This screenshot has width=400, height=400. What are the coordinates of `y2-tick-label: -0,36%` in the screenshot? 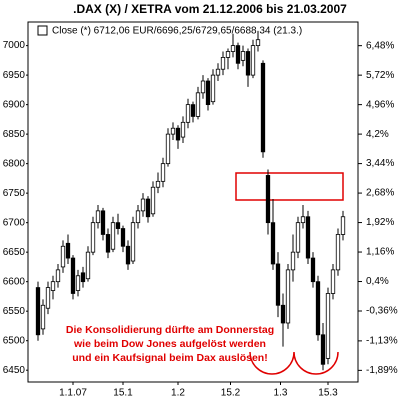 It's located at (382, 311).